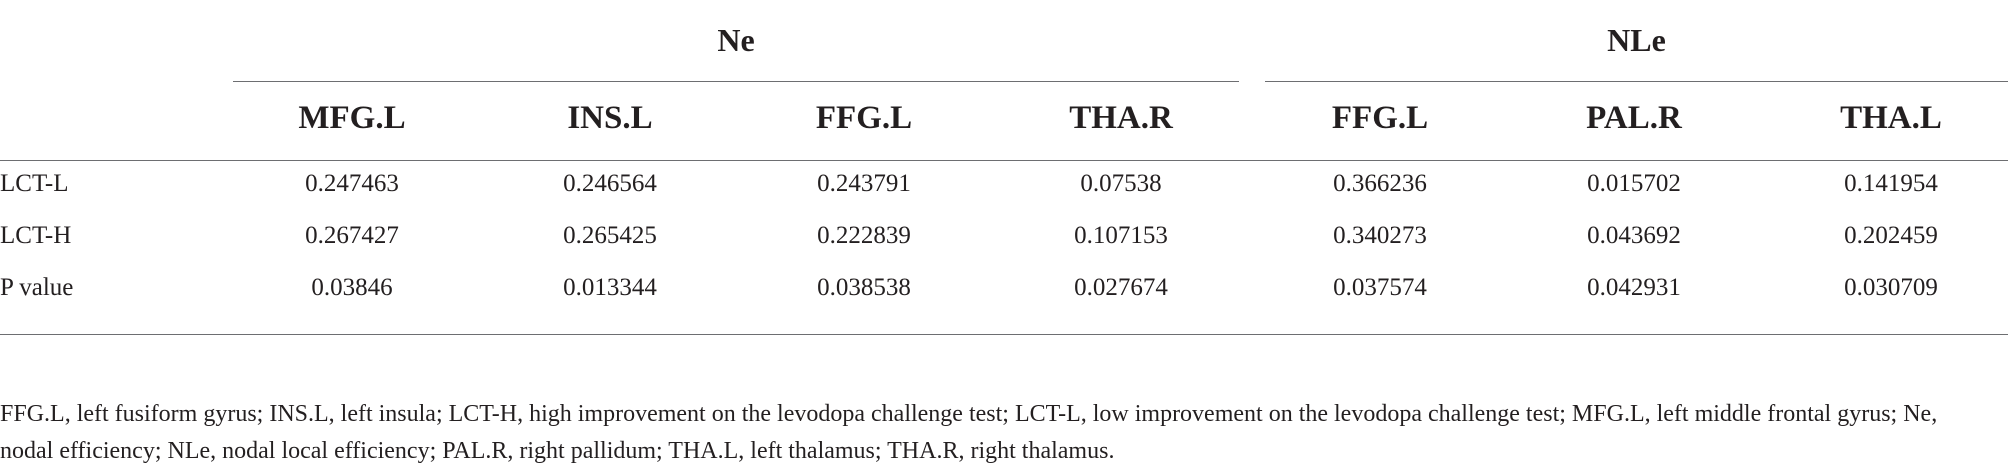 This screenshot has width=2008, height=474. Describe the element at coordinates (352, 183) in the screenshot. I see `table-cell: 0.247463` at that location.